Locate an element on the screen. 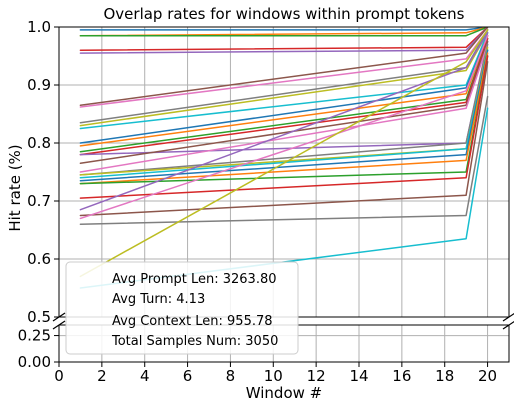 Image resolution: width=514 pixels, height=400 pixels. annotation-avg-turn: Avg Turn: 4.13 is located at coordinates (158, 299).